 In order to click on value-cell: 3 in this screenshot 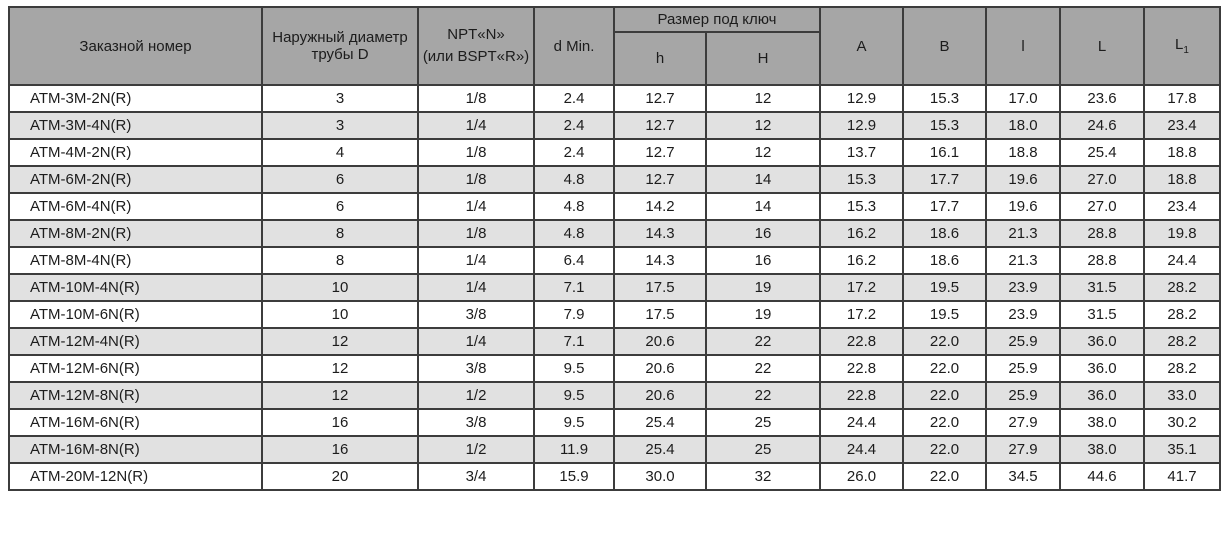, I will do `click(340, 125)`.